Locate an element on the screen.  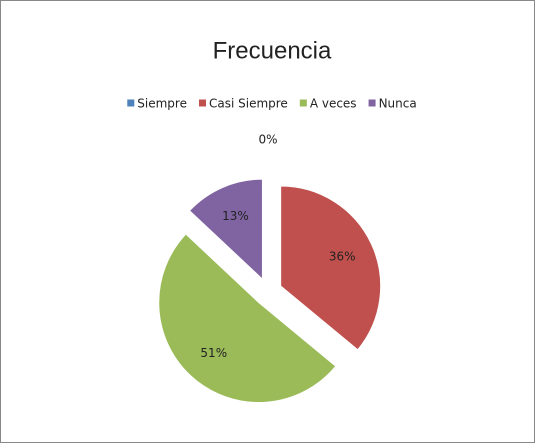
data-label: 51% is located at coordinates (213, 353).